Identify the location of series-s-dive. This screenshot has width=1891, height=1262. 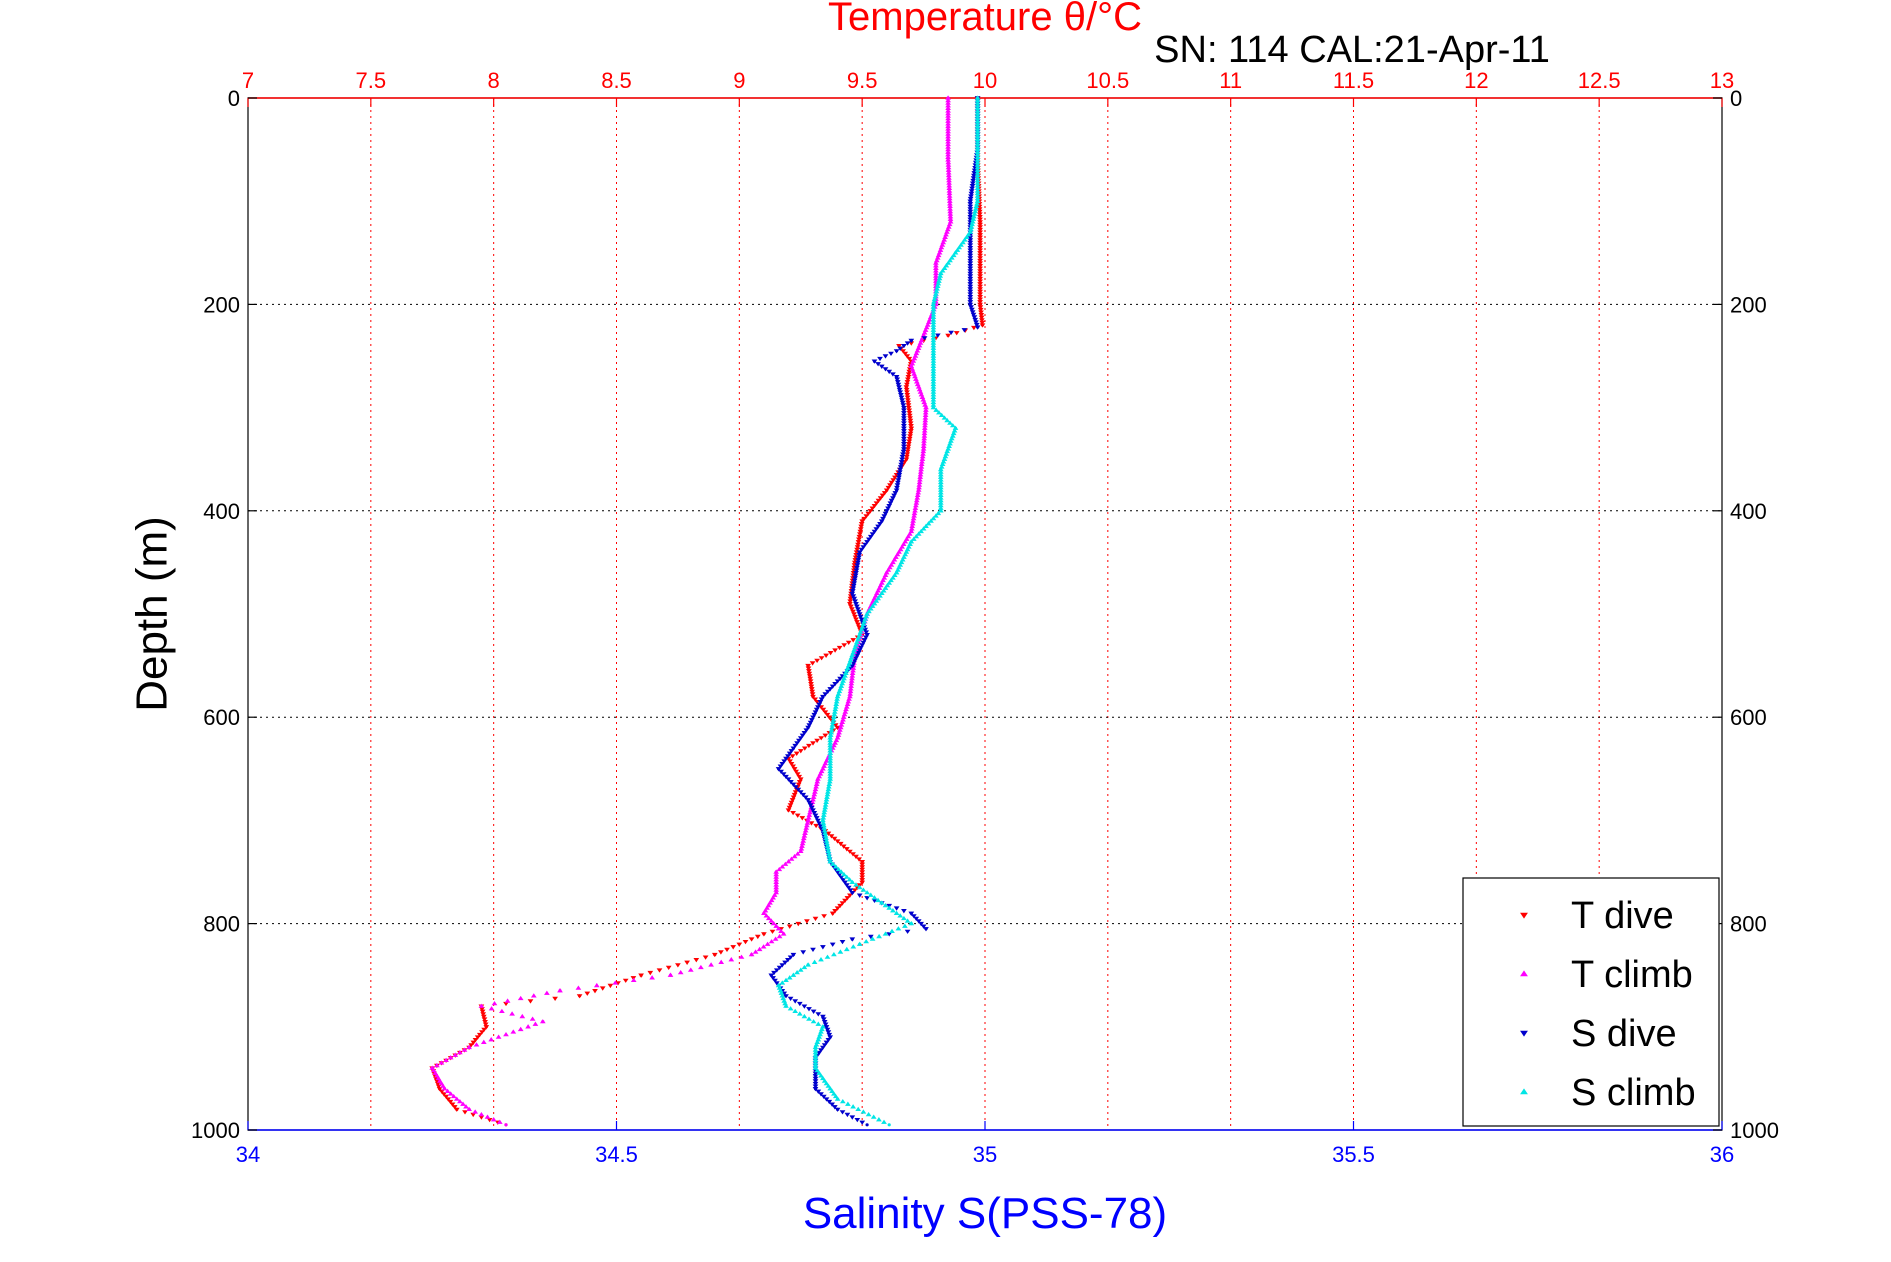
(874, 611).